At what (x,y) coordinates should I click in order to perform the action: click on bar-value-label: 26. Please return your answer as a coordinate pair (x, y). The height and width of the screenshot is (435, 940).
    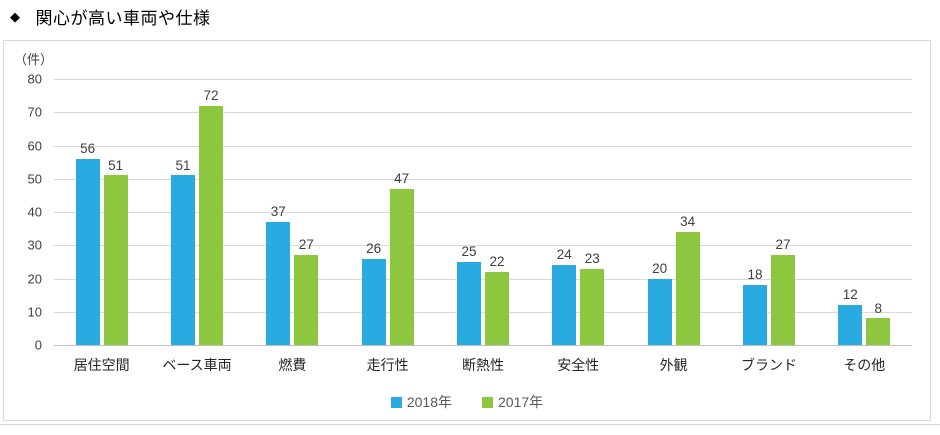
    Looking at the image, I should click on (374, 248).